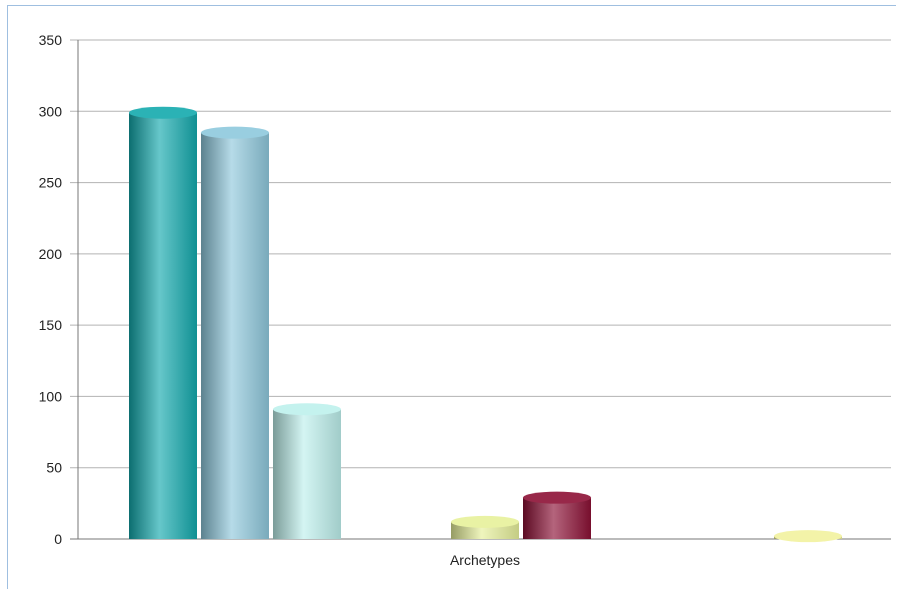 The width and height of the screenshot is (899, 592). What do you see at coordinates (51, 325) in the screenshot?
I see `y-tick-label: 150` at bounding box center [51, 325].